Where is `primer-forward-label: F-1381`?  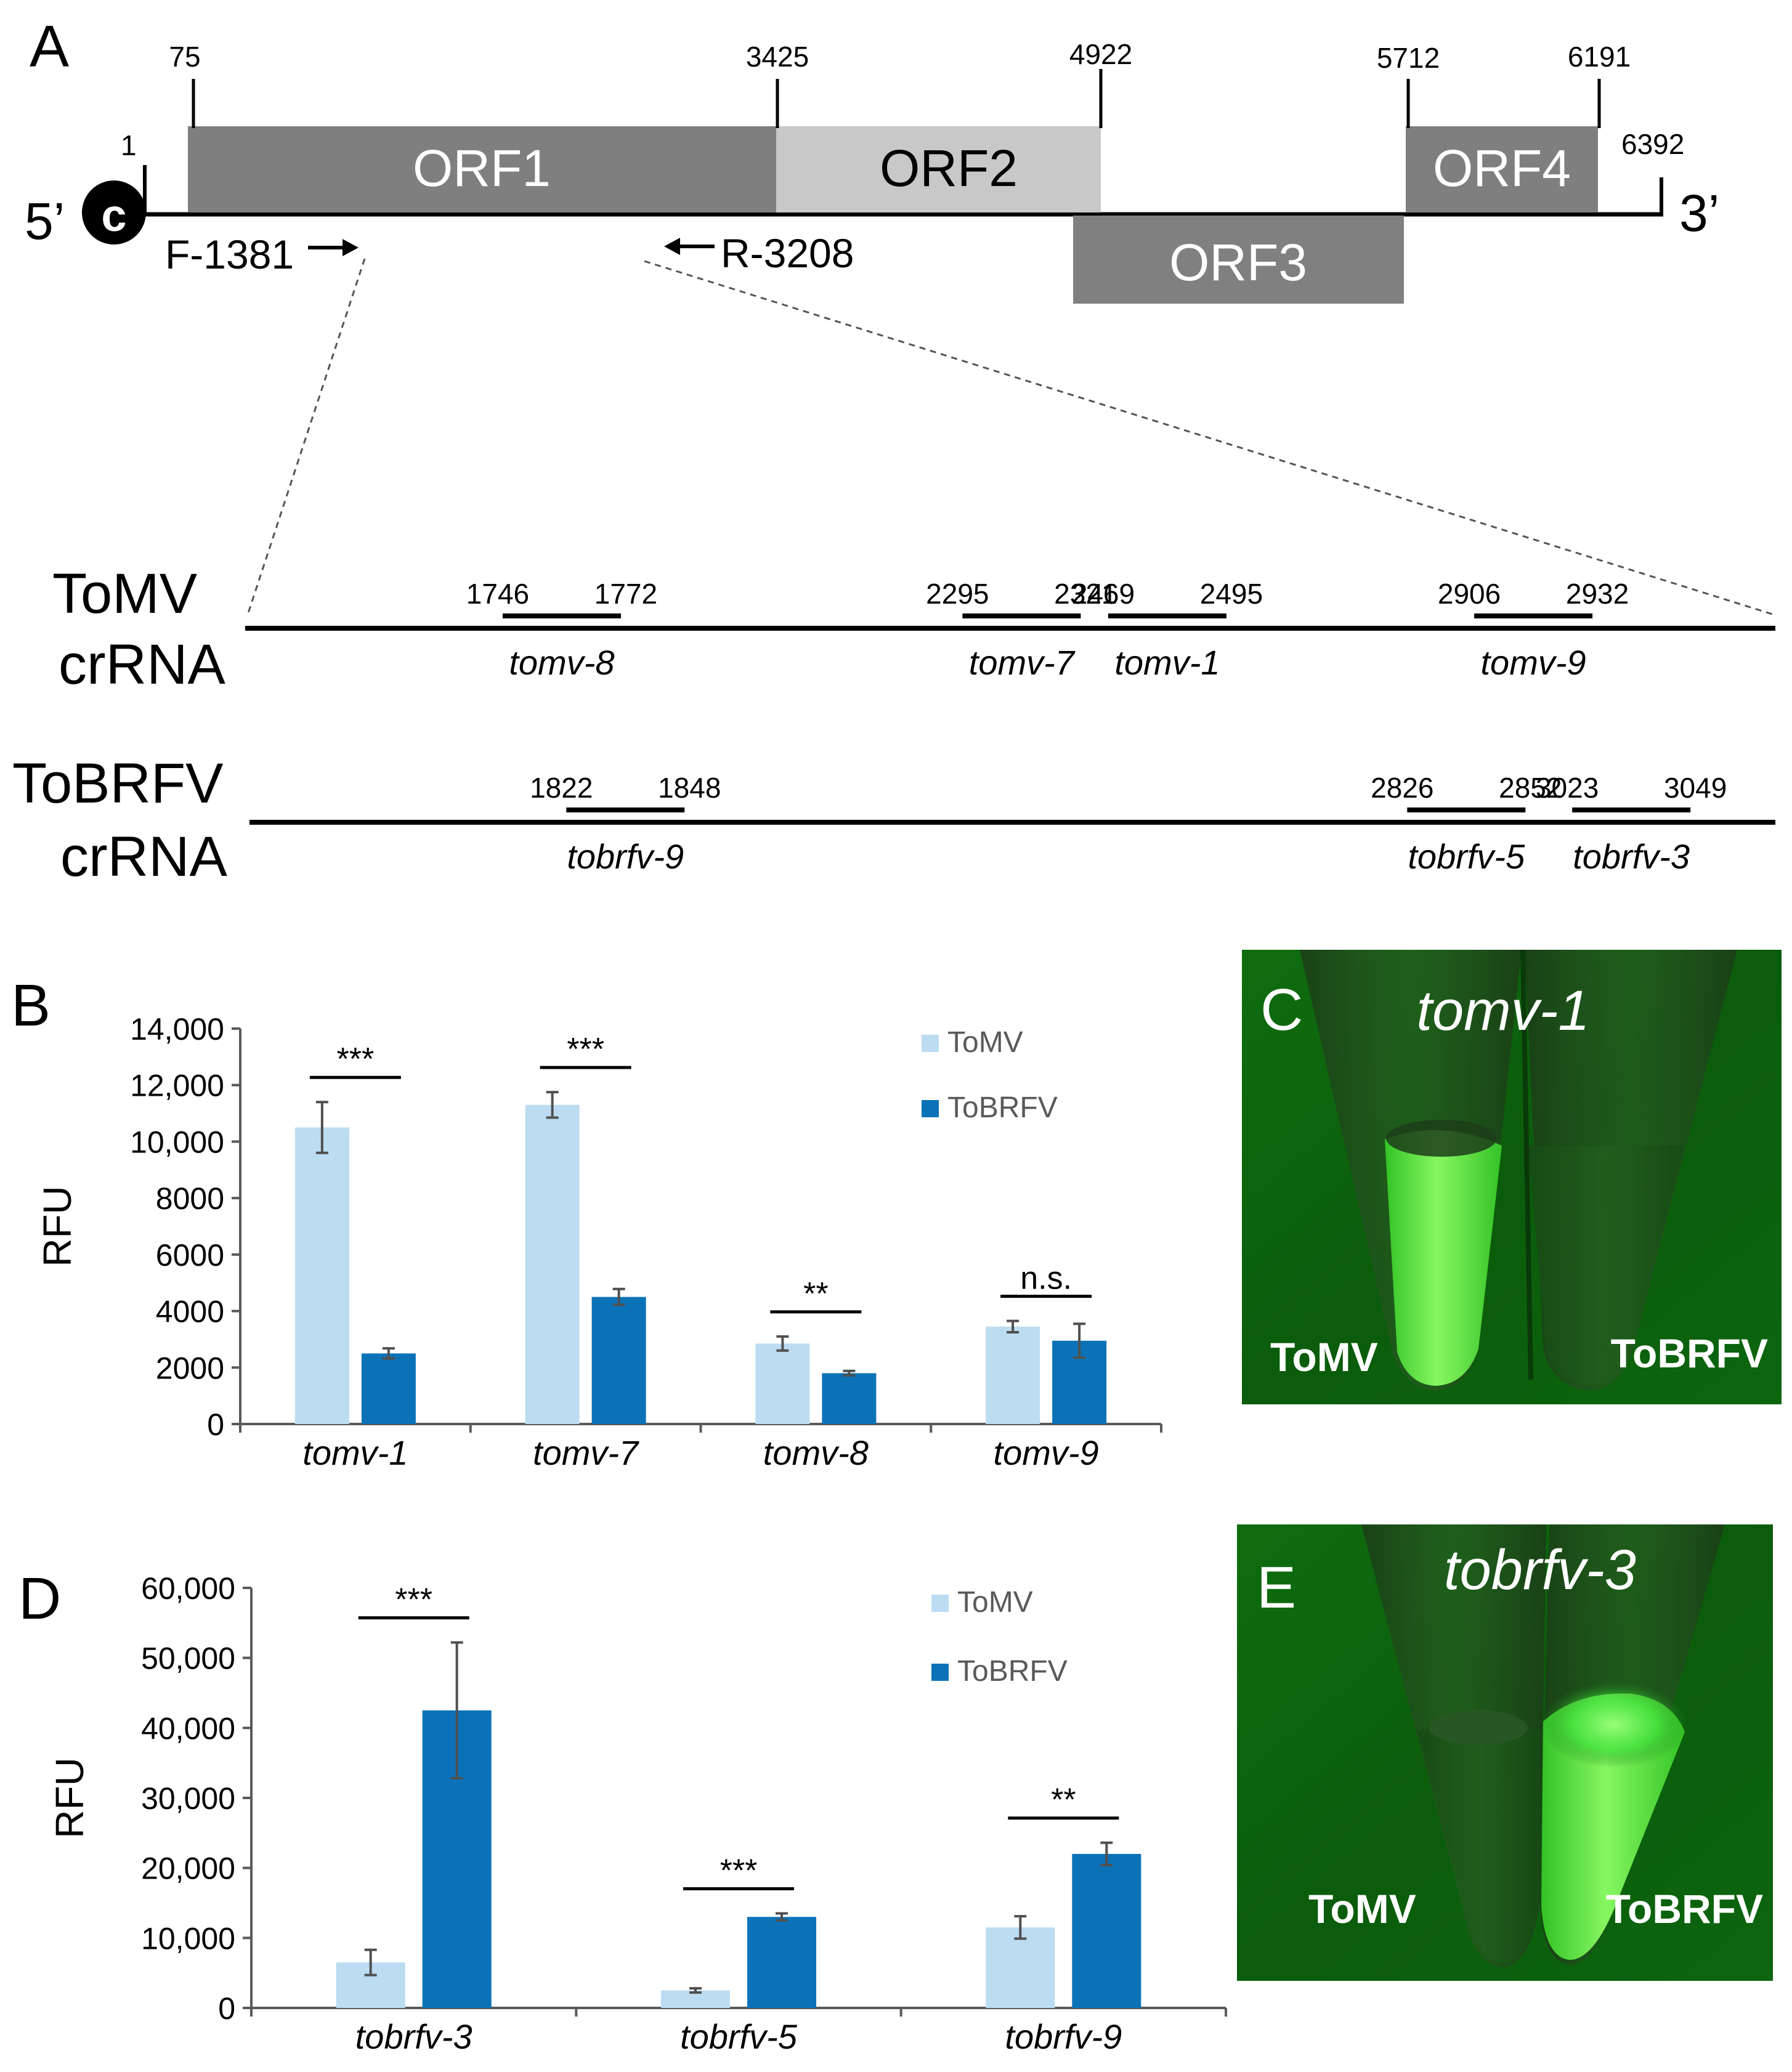
primer-forward-label: F-1381 is located at coordinates (229, 254).